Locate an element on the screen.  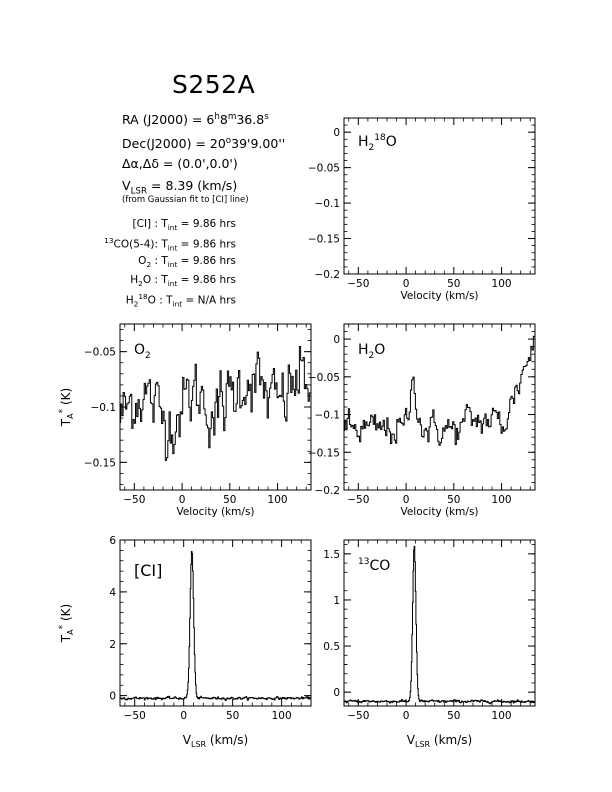
ra-line: RA (J2000) = 6h8m36.8s is located at coordinates (195, 120).